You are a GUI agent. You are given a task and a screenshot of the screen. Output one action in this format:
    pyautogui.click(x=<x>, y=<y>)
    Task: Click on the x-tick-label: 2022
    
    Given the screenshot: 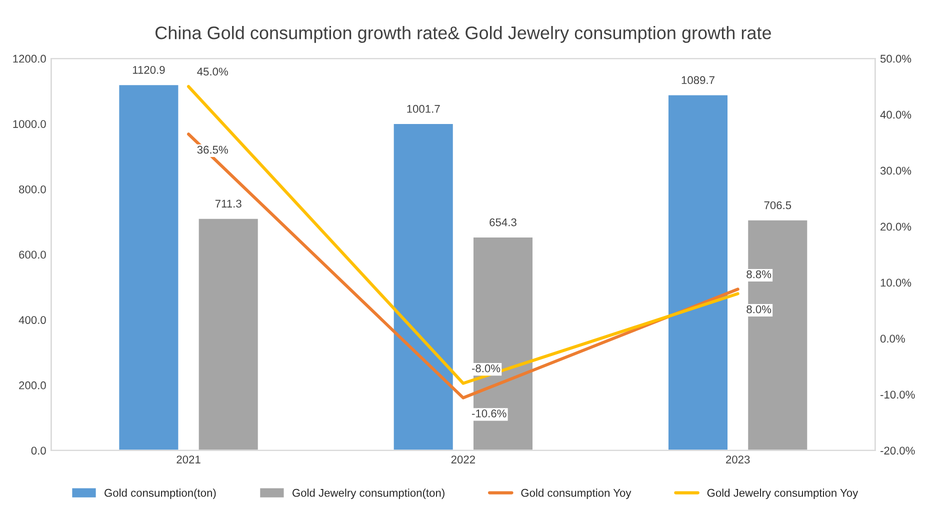 What is the action you would take?
    pyautogui.click(x=463, y=460)
    